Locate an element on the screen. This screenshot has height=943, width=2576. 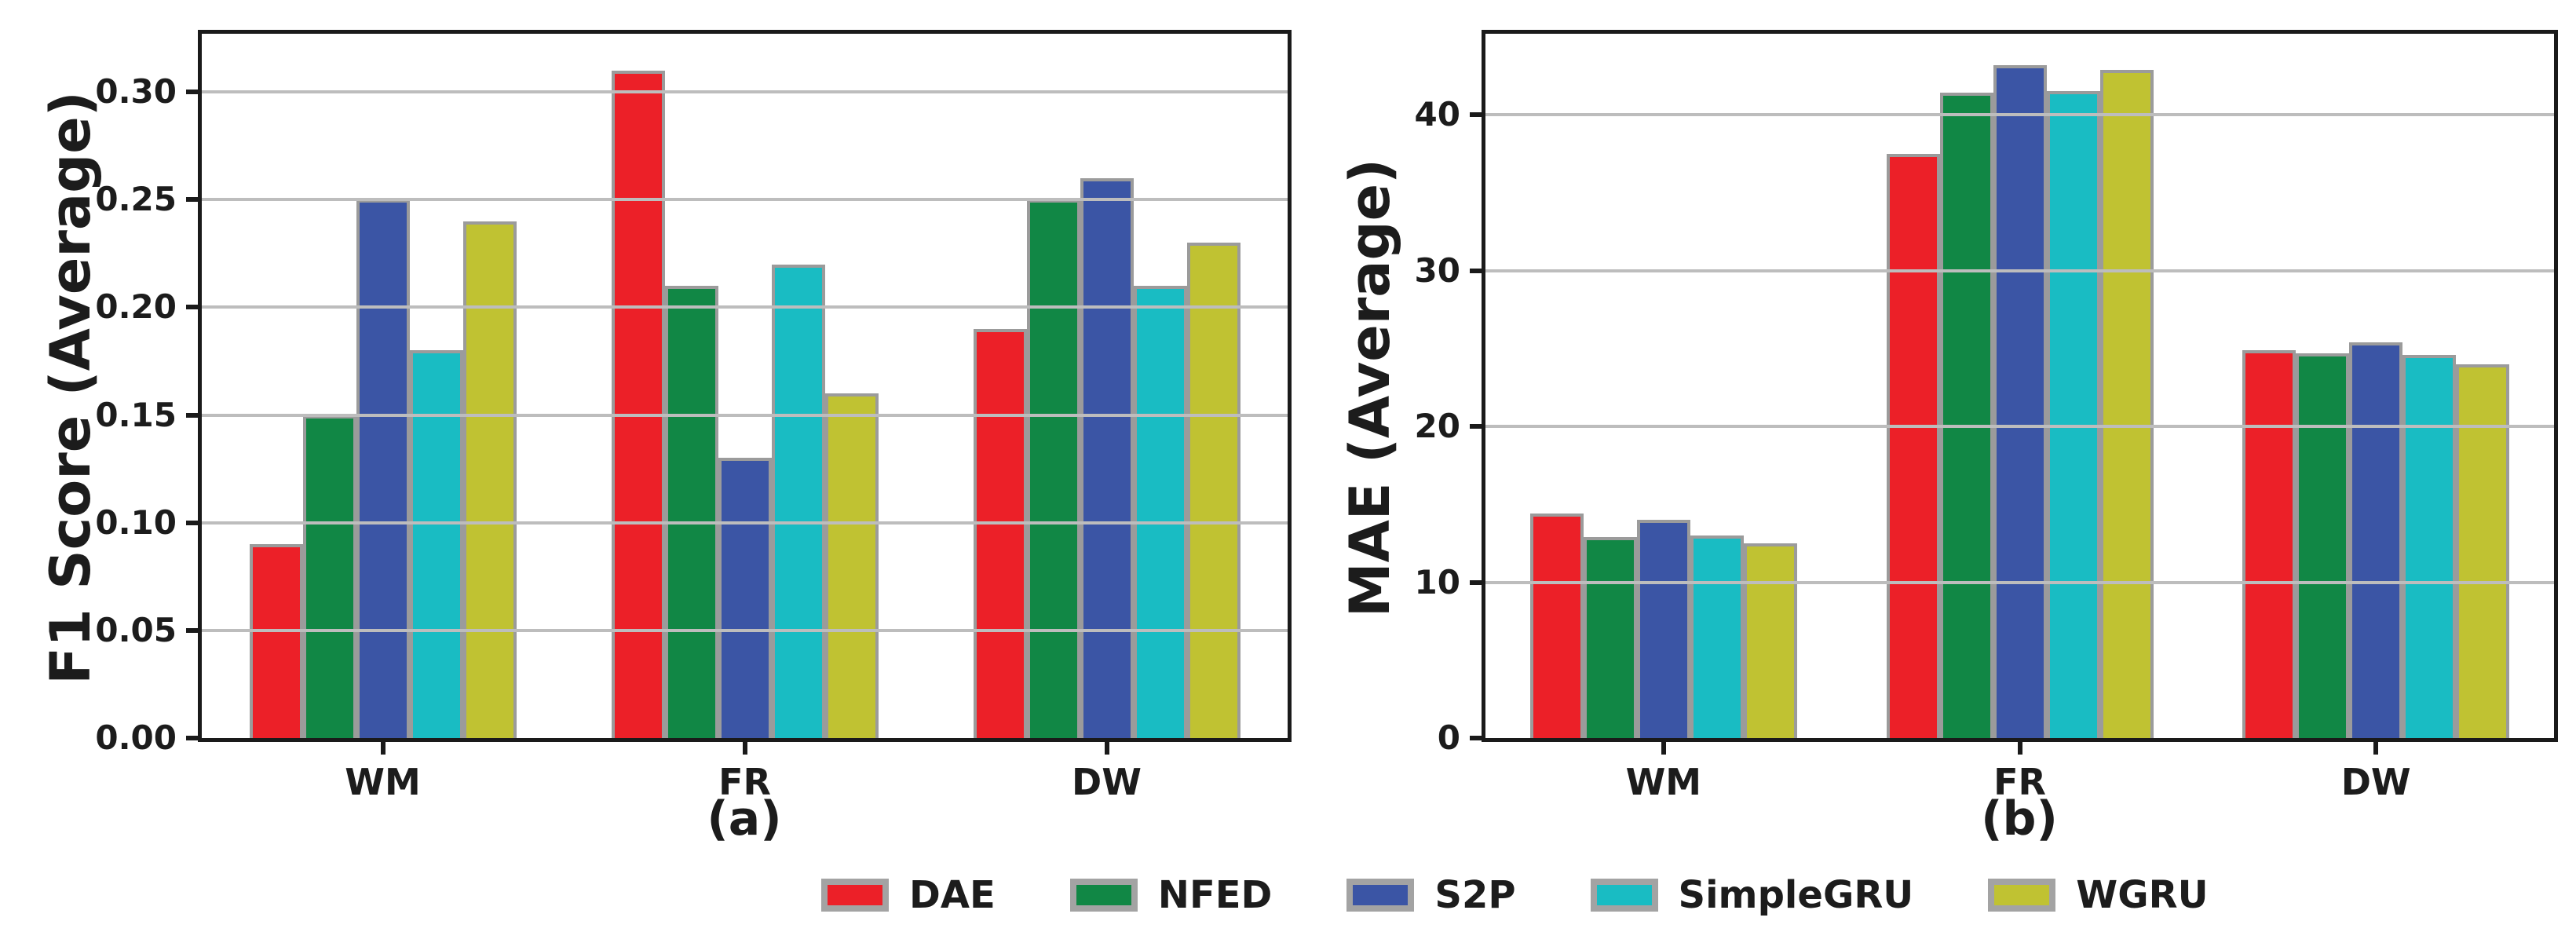
legend-label-WGRU: WGRU is located at coordinates (2142, 895).